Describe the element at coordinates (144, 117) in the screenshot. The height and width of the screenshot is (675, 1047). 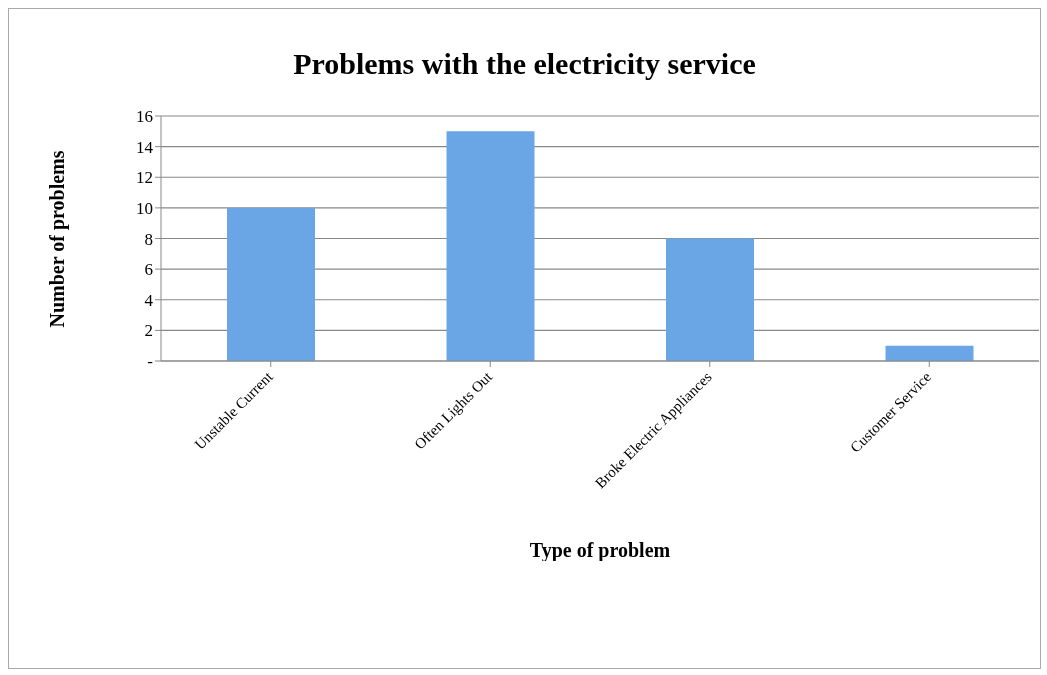
I see `y-tick-label: 16` at that location.